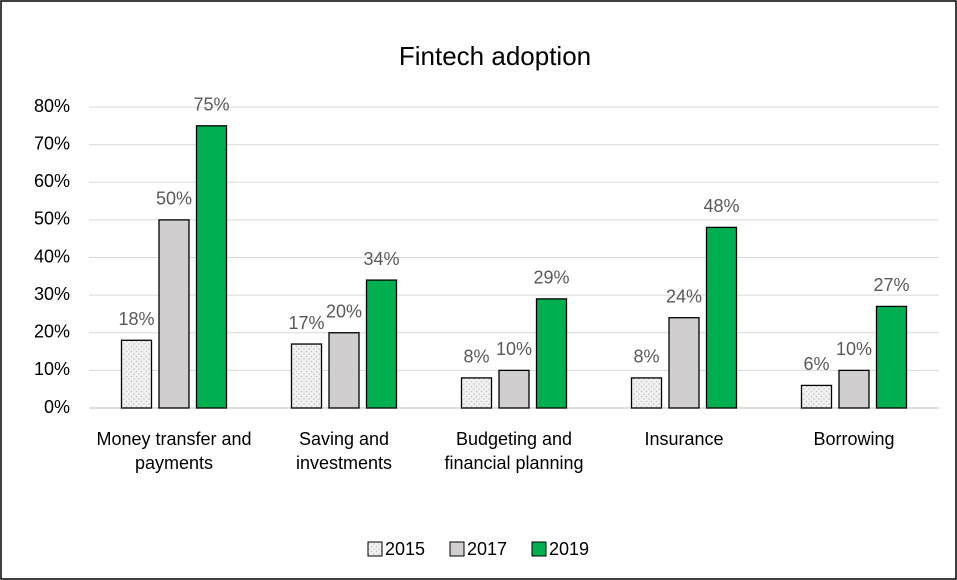  What do you see at coordinates (136, 319) in the screenshot?
I see `data-label: 18%` at bounding box center [136, 319].